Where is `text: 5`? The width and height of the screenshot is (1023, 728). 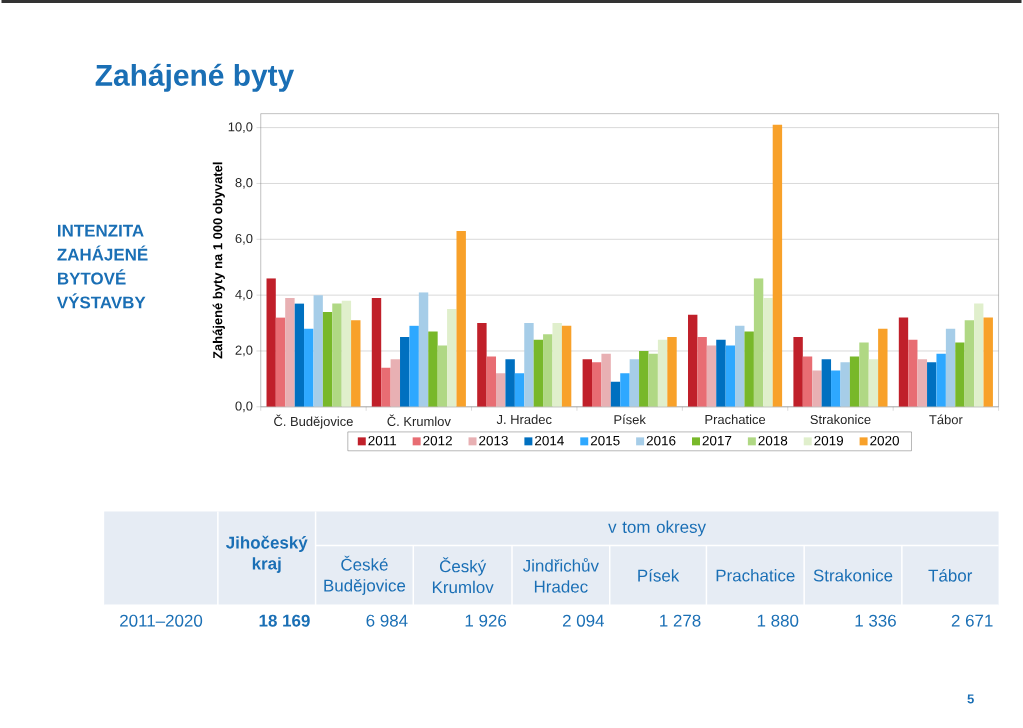 text: 5 is located at coordinates (970, 699).